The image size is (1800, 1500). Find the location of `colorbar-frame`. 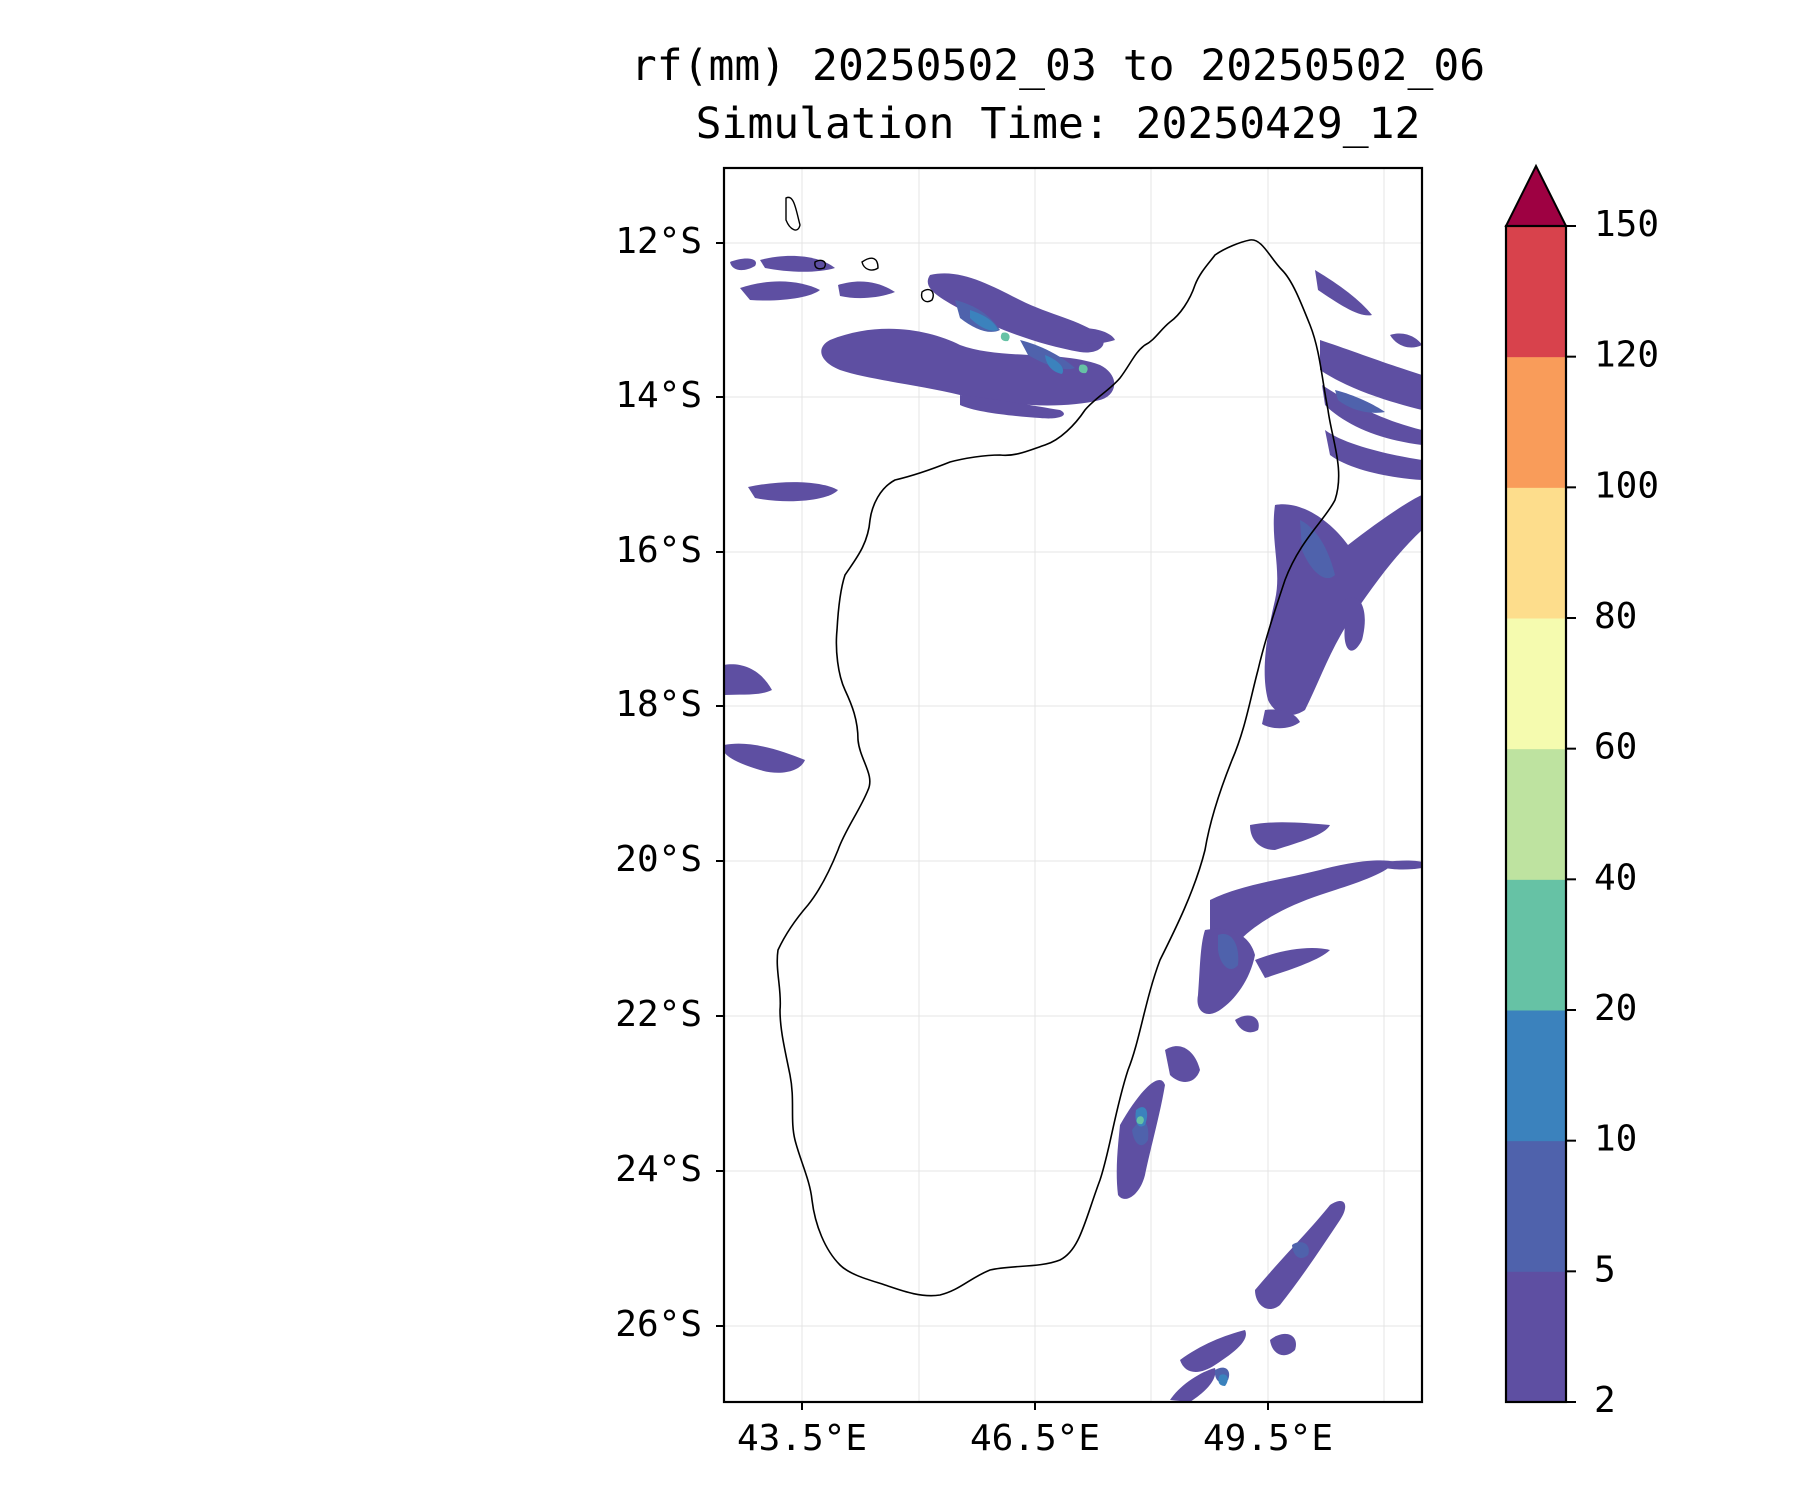

colorbar-frame is located at coordinates (1536, 814).